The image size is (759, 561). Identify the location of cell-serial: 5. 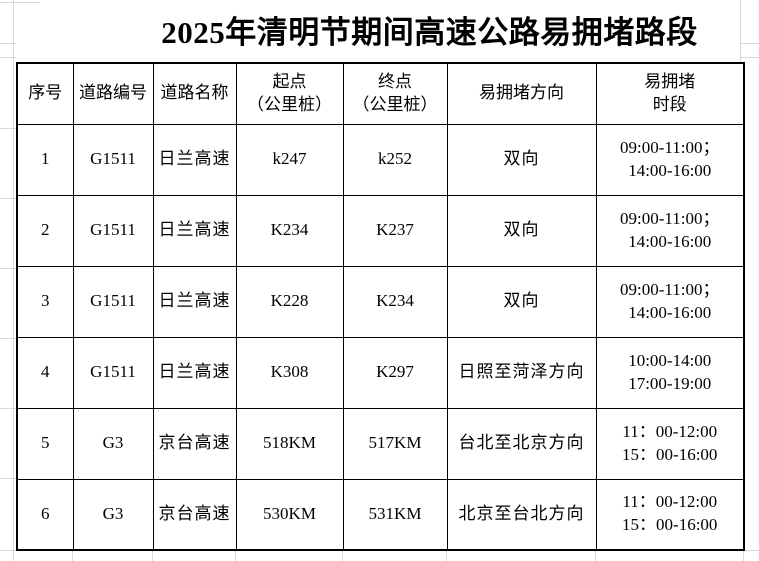
(45, 443).